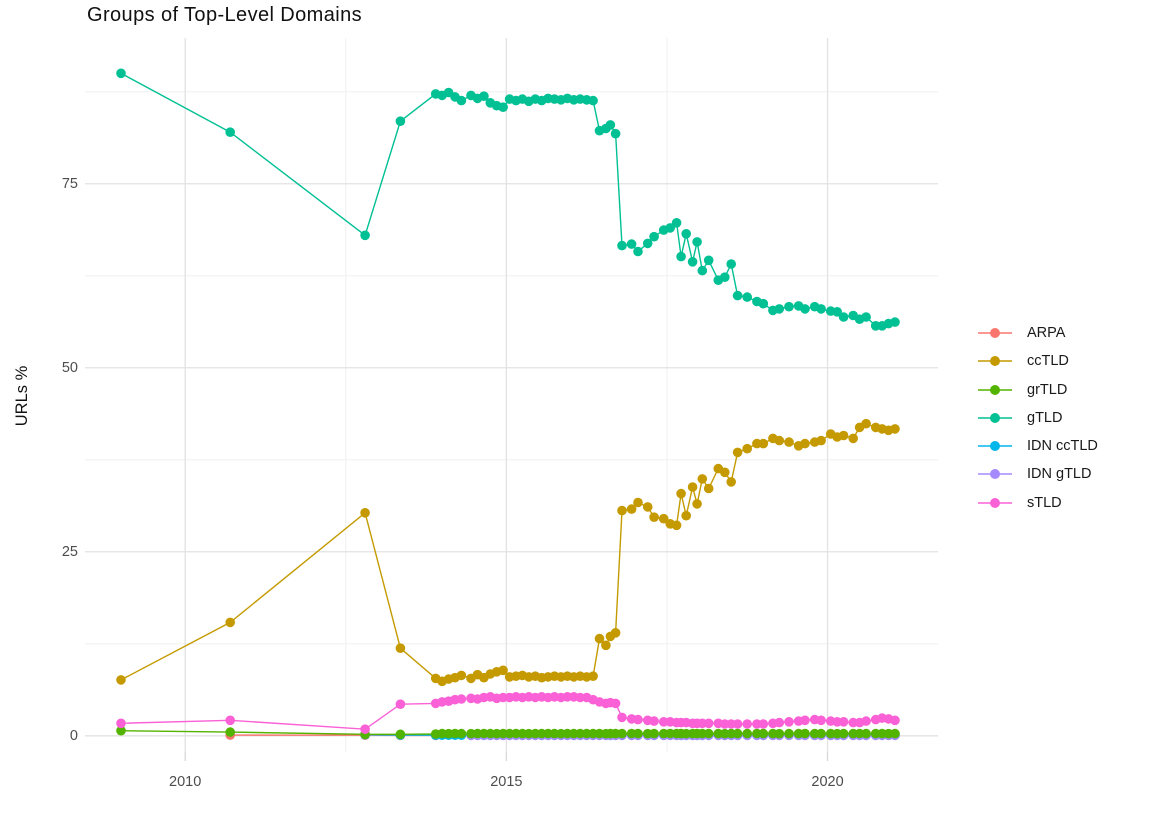 This screenshot has width=1164, height=827. I want to click on series-grTLD, so click(508, 732).